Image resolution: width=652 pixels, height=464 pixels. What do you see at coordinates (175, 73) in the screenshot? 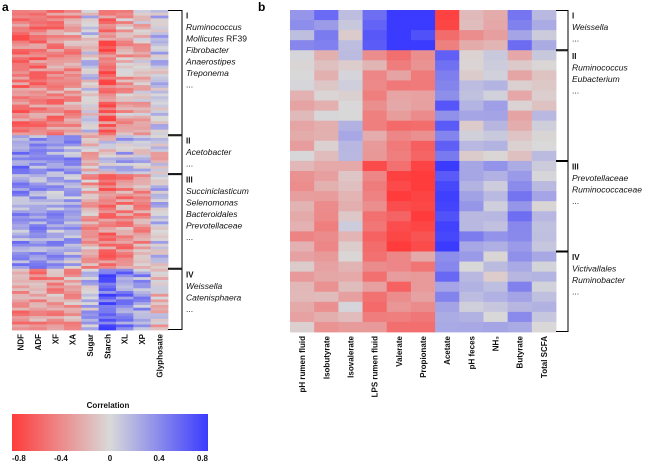
I see `cluster-bracket-a-I` at bounding box center [175, 73].